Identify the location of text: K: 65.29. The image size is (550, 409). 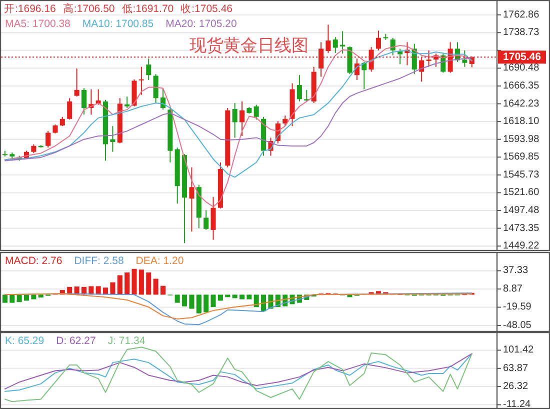
(24, 341).